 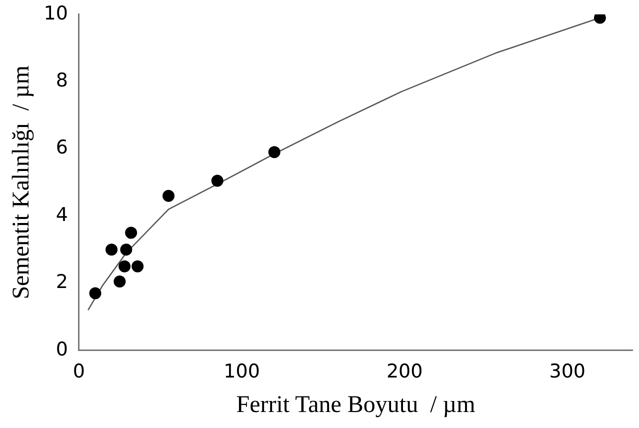 I want to click on y-tick-label: 10, so click(x=56, y=13).